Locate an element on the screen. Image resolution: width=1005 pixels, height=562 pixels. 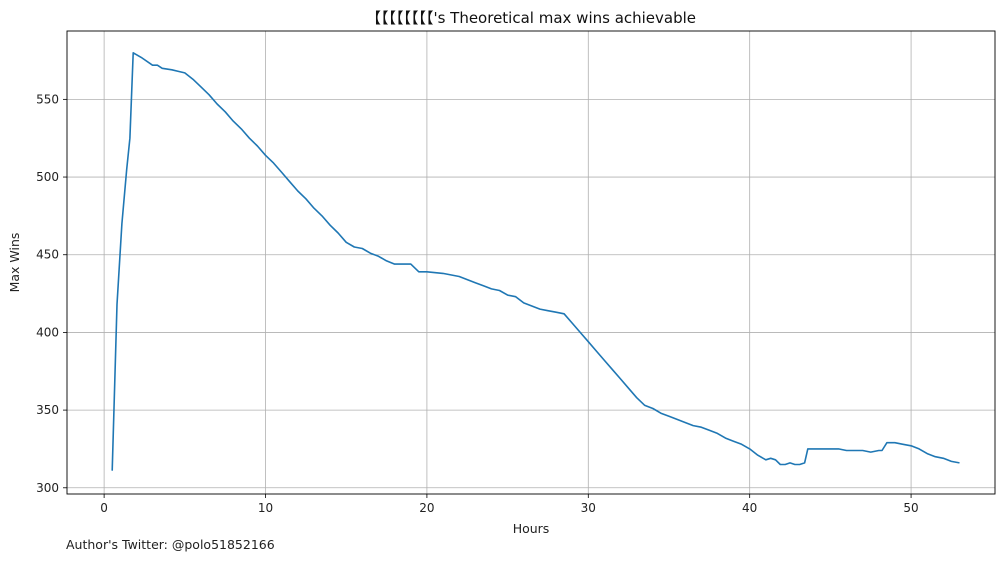
y-tick-label: 500 is located at coordinates (47, 177).